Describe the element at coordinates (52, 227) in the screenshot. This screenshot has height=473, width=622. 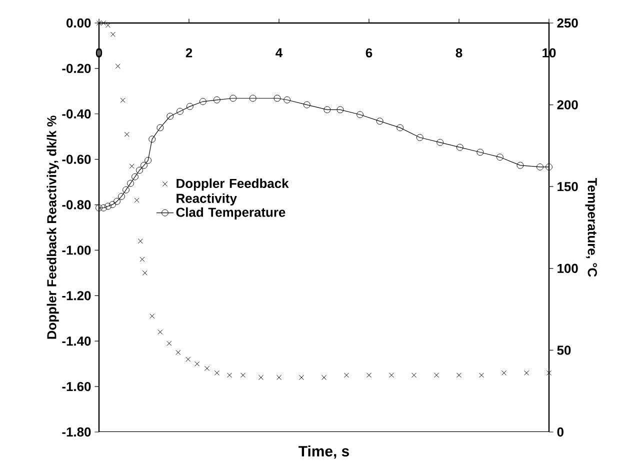
I see `y-axis-title: Doppler Feedback Reactivity, dk/k %` at that location.